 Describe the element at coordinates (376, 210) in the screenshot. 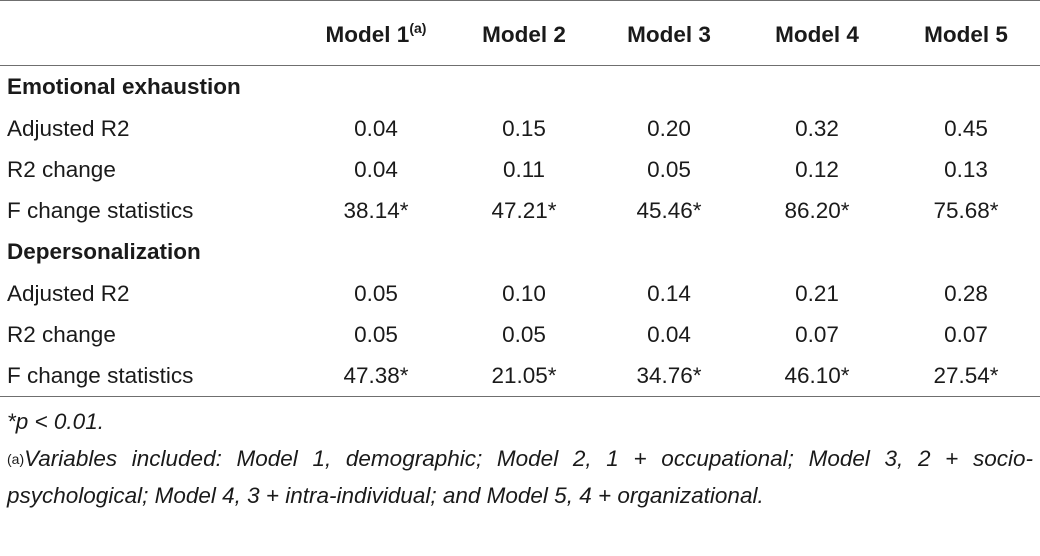

I see `table-cell: 38.14*` at that location.